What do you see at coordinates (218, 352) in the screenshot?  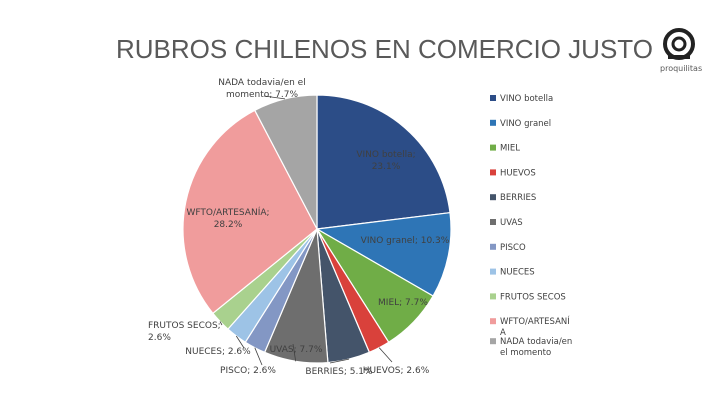 I see `data-label-nueces: NUECES; 2.6%` at bounding box center [218, 352].